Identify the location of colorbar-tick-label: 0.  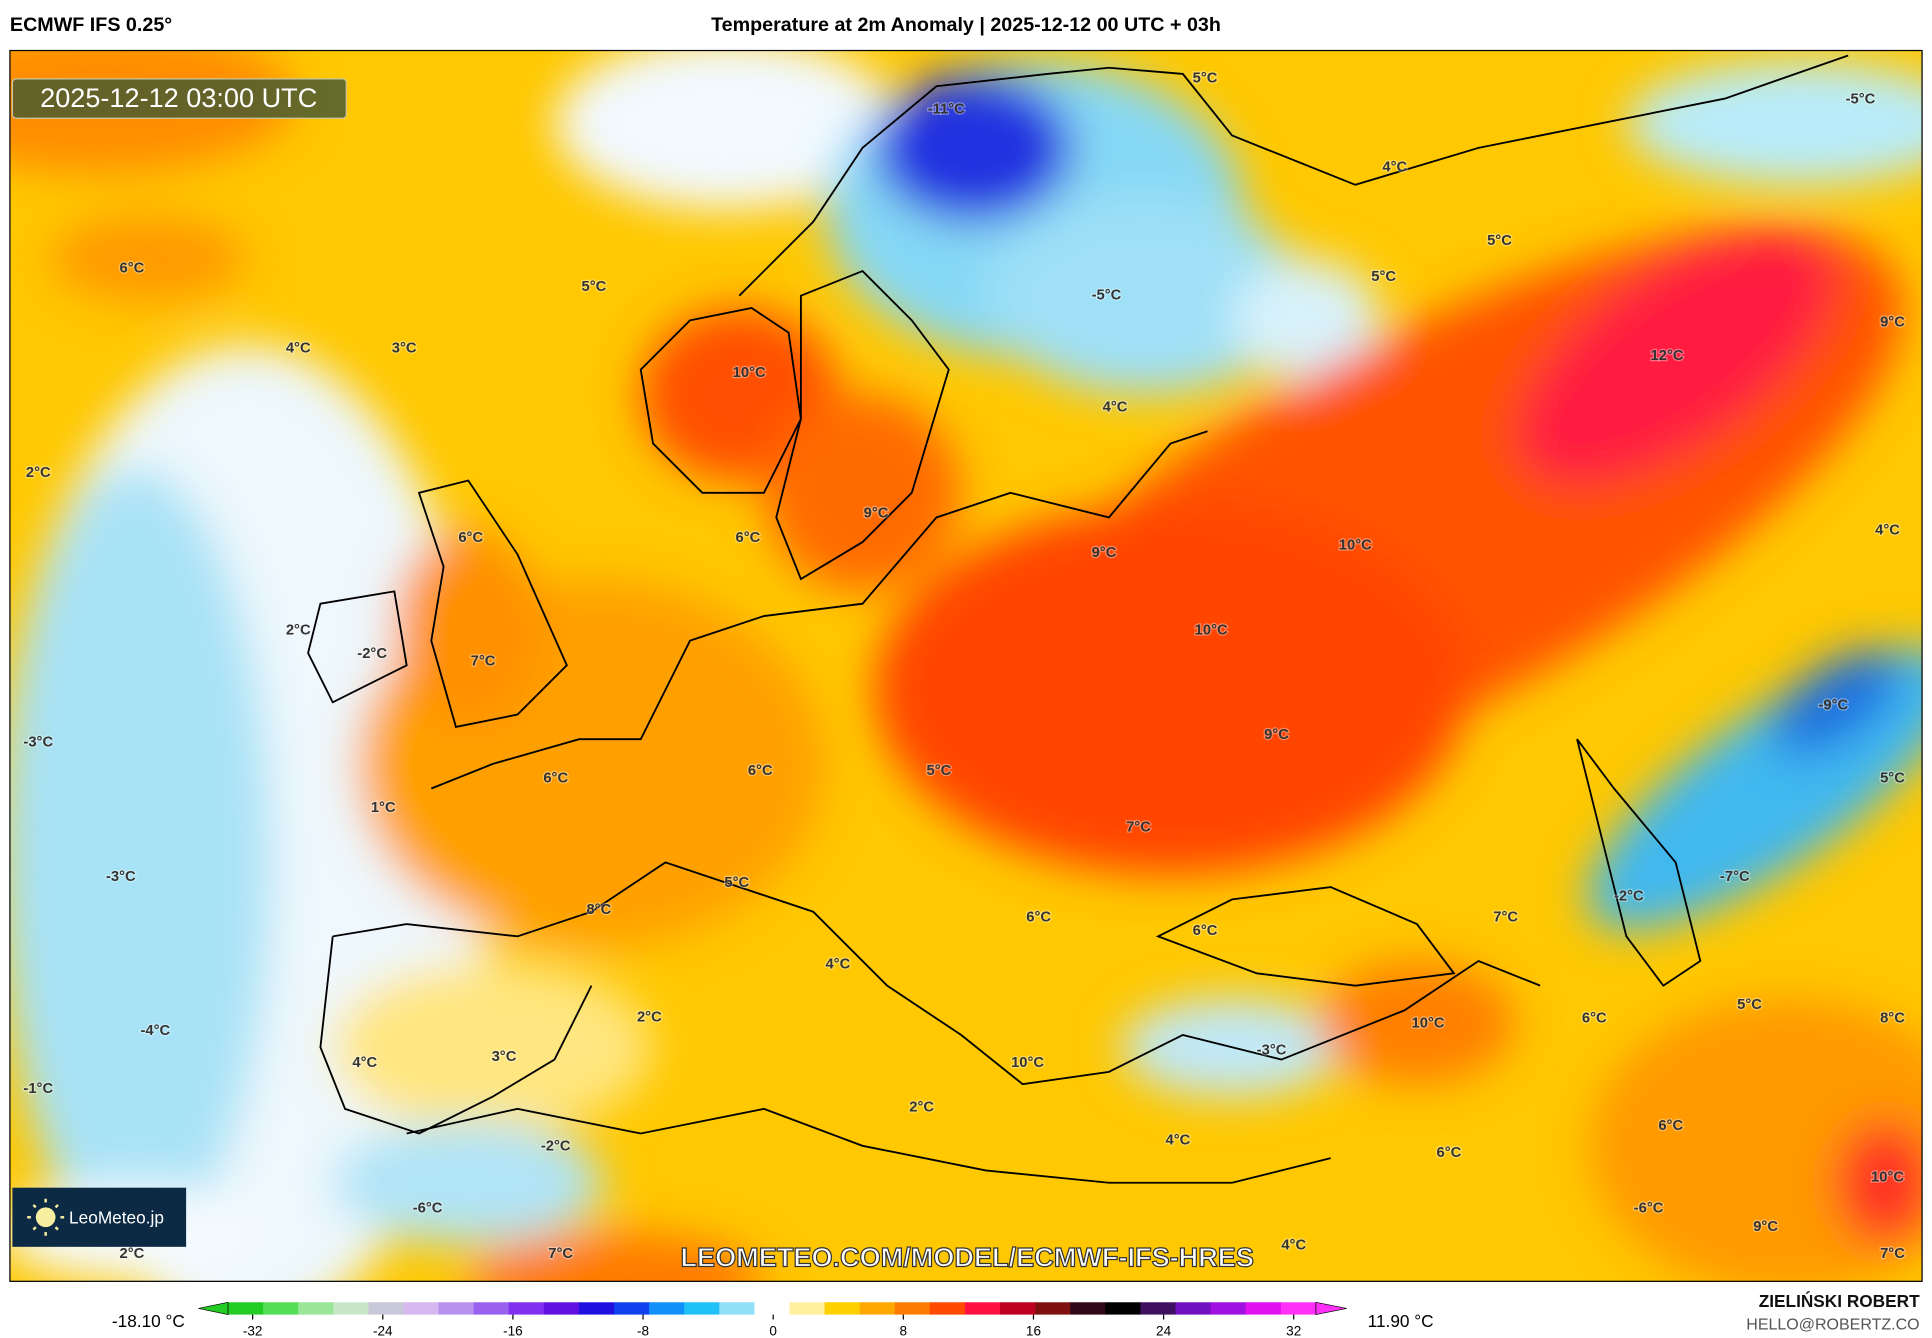
(773, 1331).